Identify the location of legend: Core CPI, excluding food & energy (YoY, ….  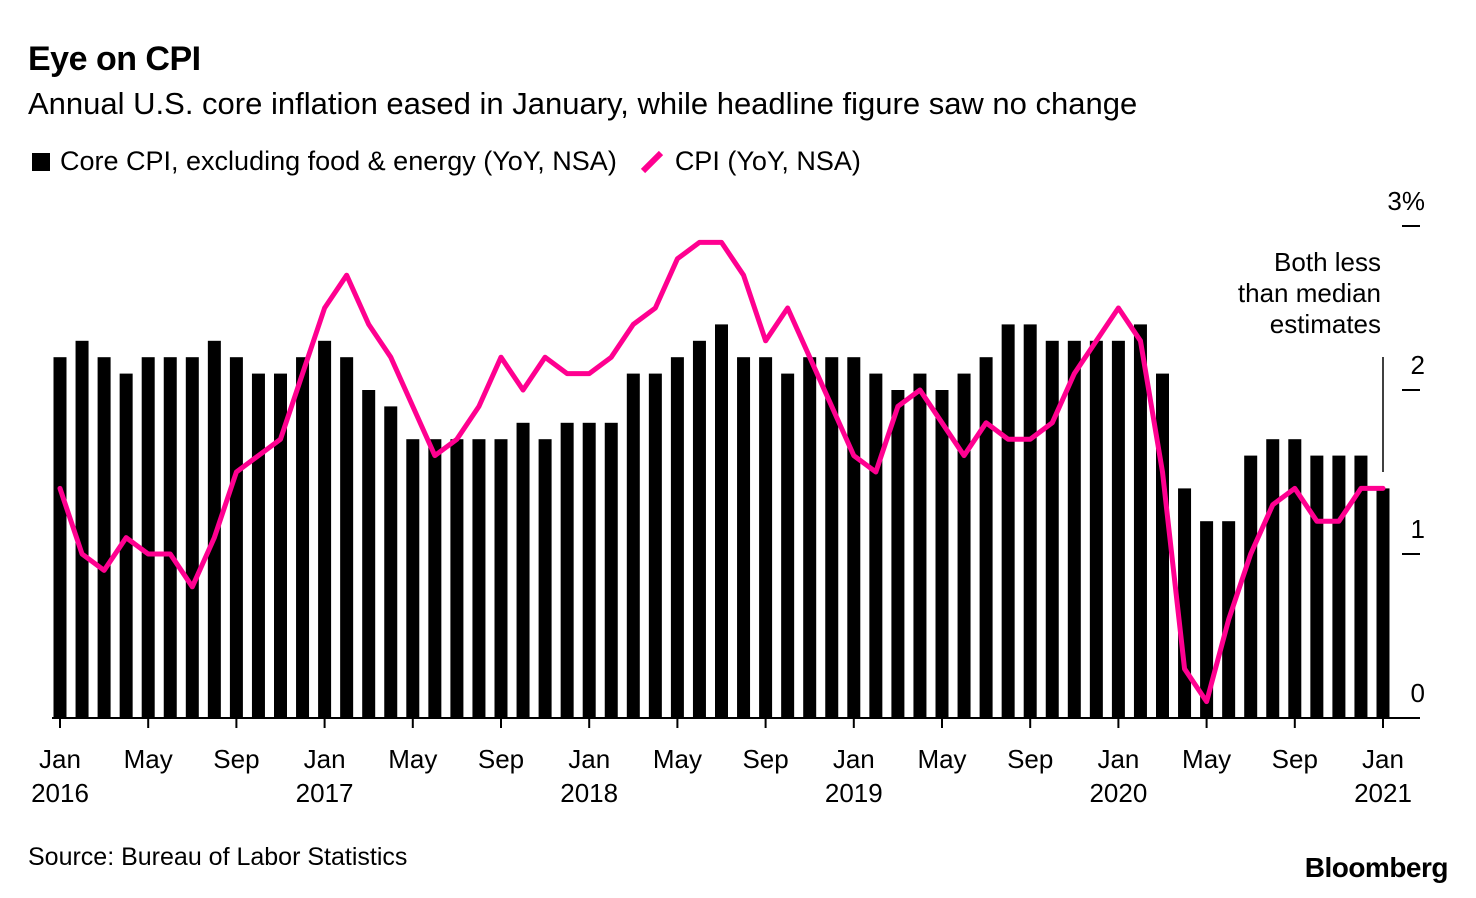
(446, 161).